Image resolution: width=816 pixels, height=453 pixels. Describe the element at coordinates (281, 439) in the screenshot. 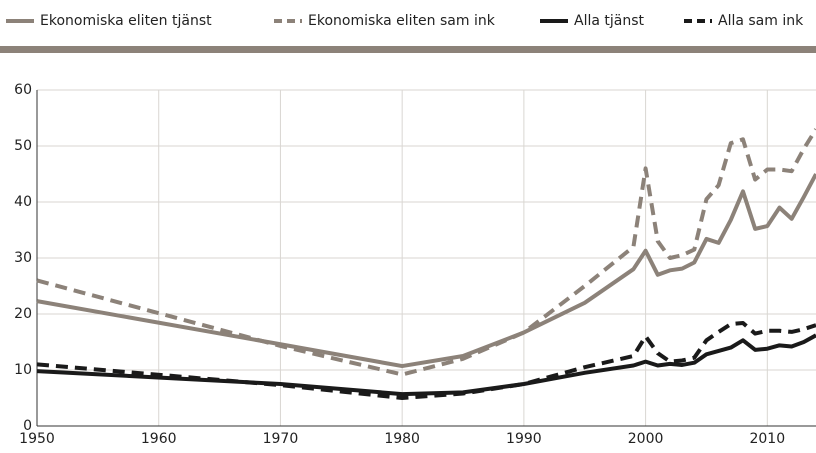

I see `x-tick-label: 1970` at that location.